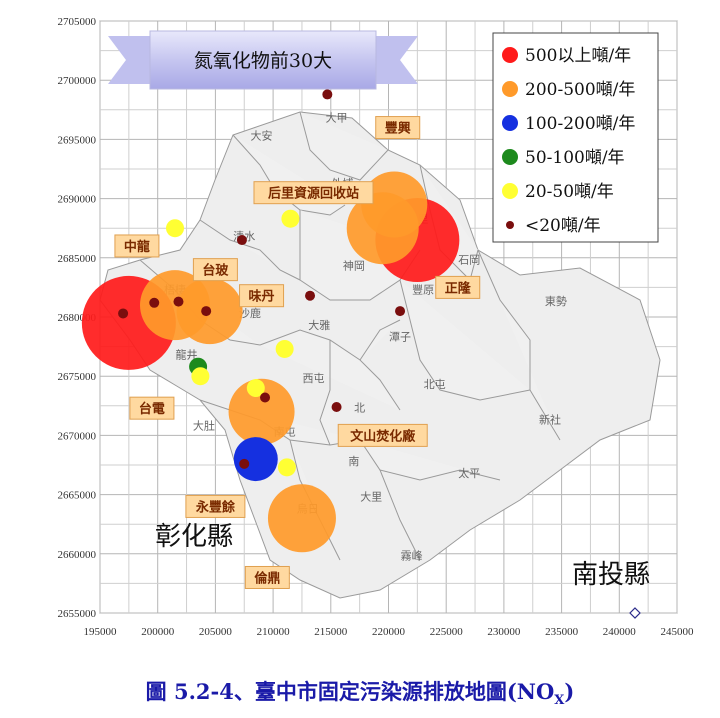 This screenshot has height=718, width=720. What do you see at coordinates (359, 408) in the screenshot?
I see `district-label: 北` at bounding box center [359, 408].